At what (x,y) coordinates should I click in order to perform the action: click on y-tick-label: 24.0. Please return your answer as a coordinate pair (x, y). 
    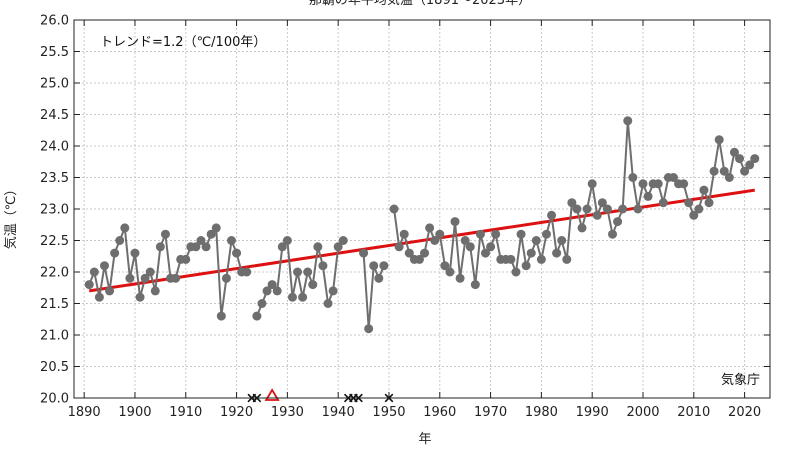
    Looking at the image, I should click on (54, 147).